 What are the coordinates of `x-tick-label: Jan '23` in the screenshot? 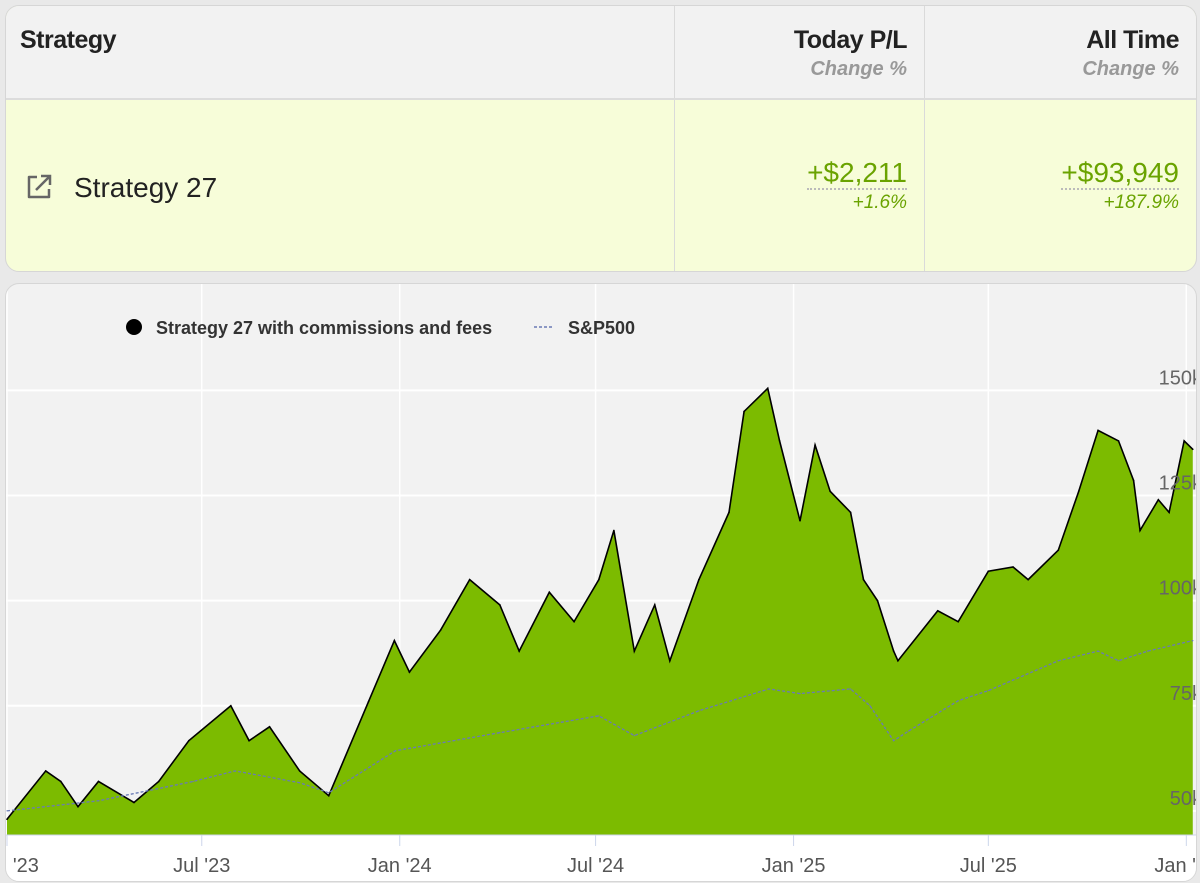 It's located at (22, 866).